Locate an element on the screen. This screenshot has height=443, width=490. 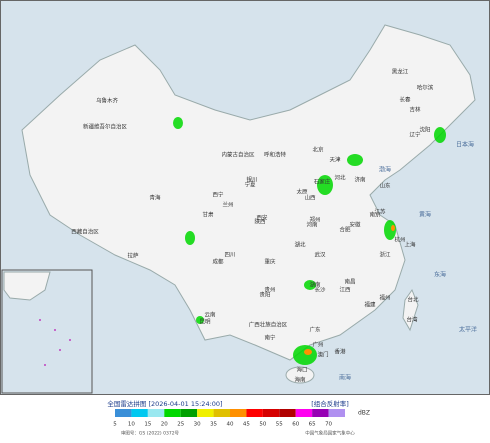
map-label: 南京 is located at coordinates (375, 215).